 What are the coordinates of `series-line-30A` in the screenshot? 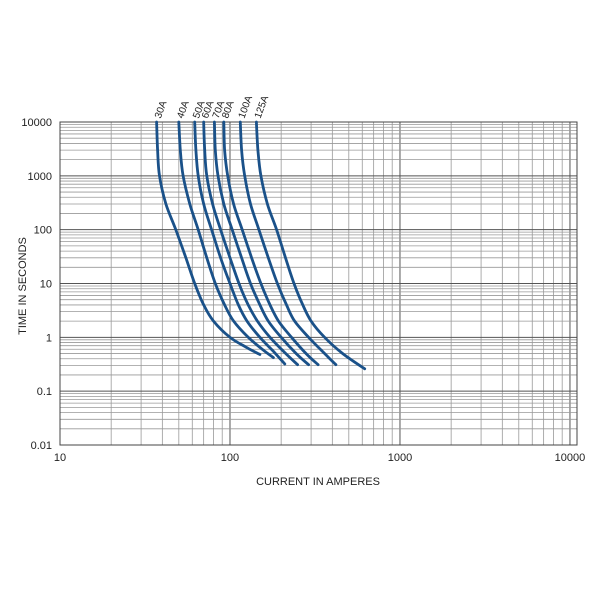 It's located at (208, 238).